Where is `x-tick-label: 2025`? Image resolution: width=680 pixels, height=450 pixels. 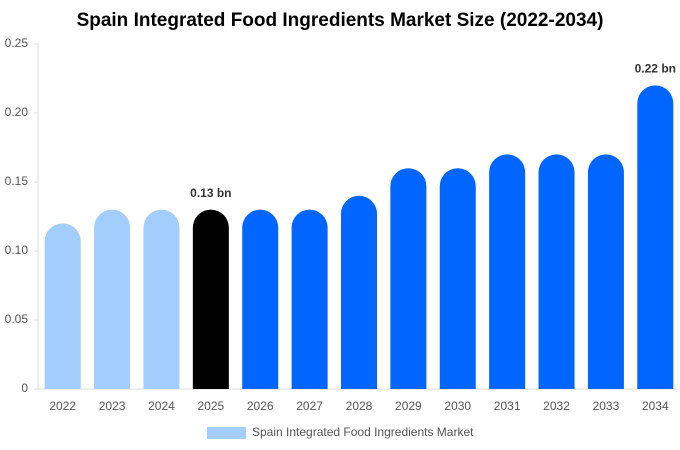 x-tick-label: 2025 is located at coordinates (210, 406).